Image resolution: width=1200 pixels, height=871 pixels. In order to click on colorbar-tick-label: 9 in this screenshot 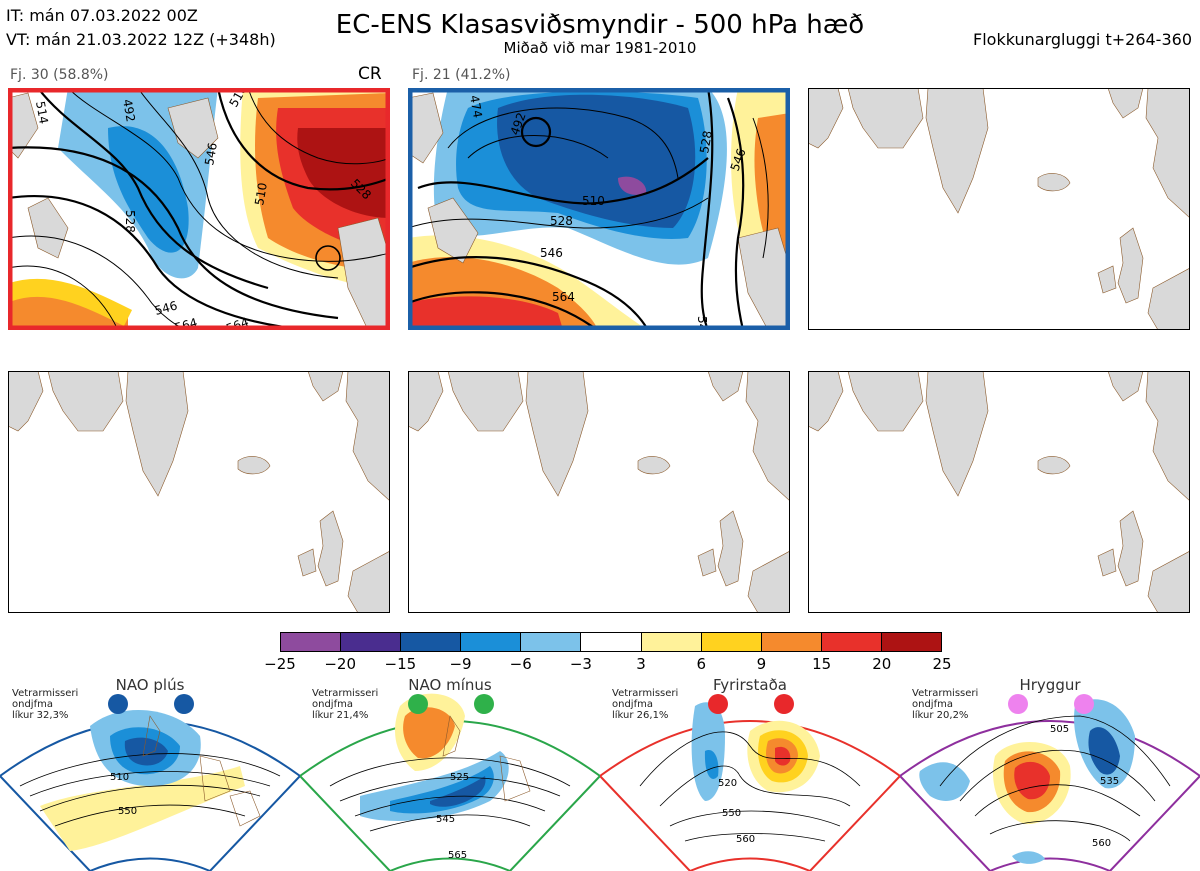, I will do `click(761, 664)`.